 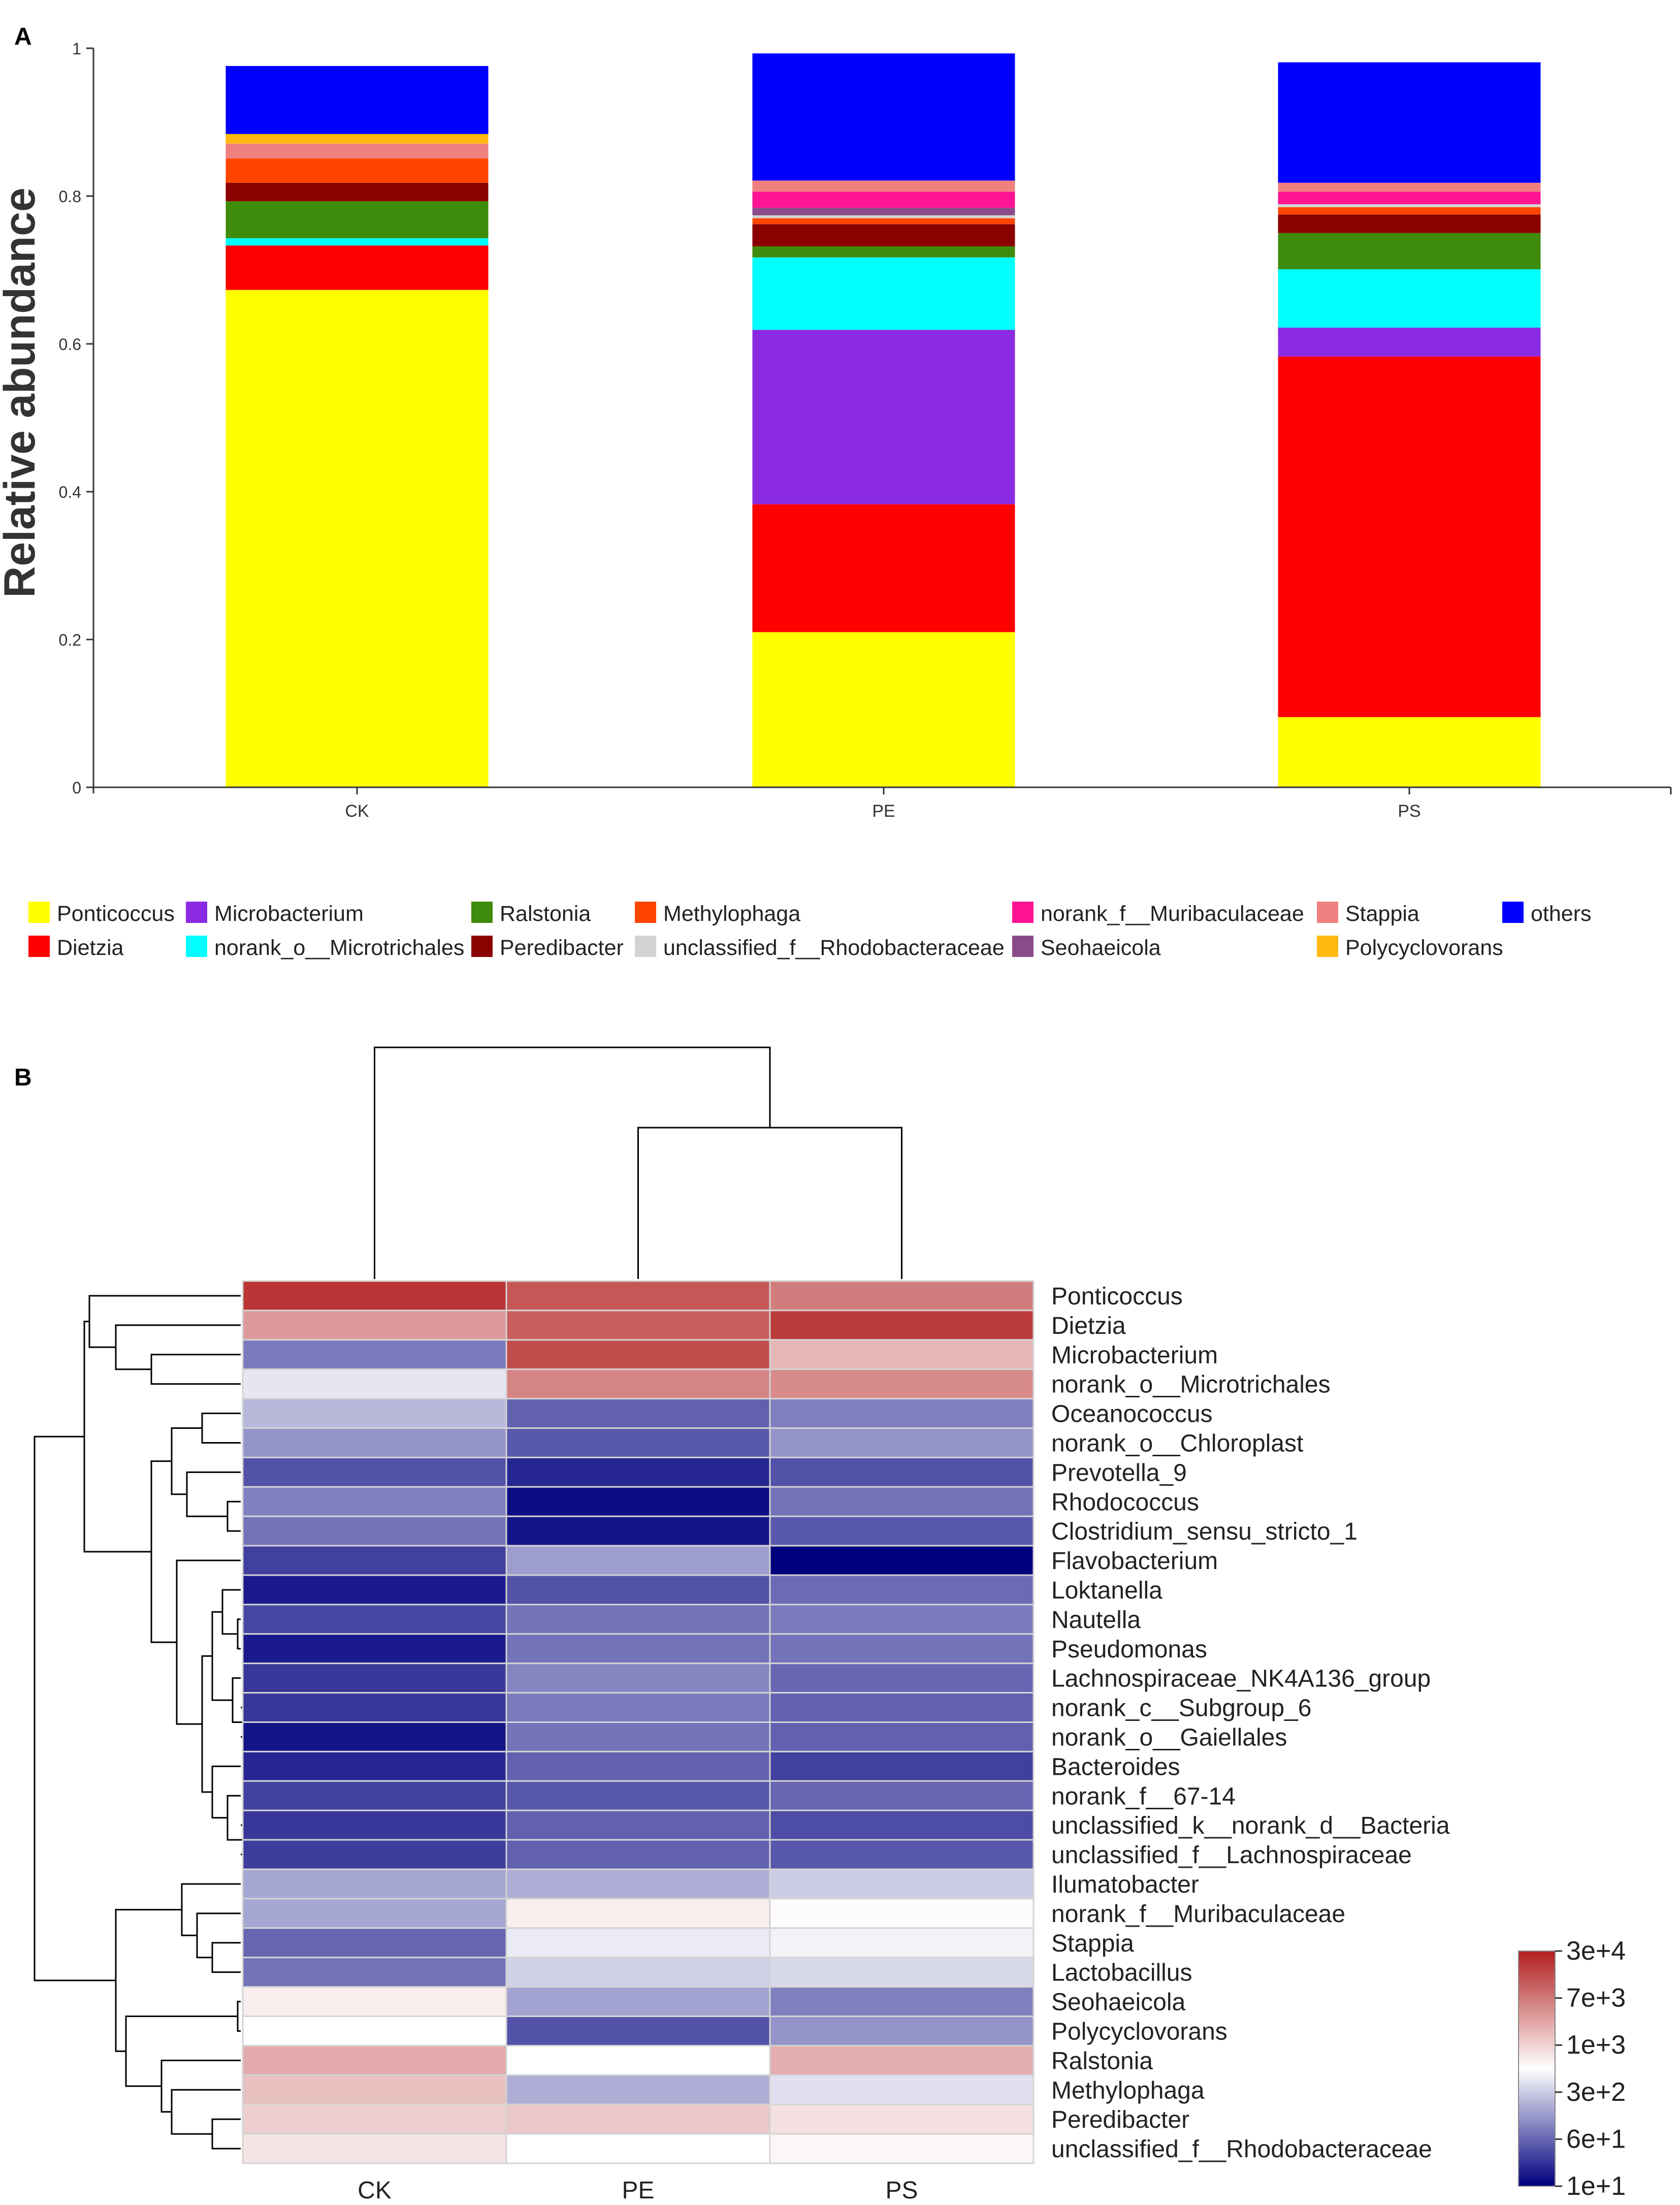 I want to click on bar-pe-norank-o-microtrichales, so click(x=883, y=293).